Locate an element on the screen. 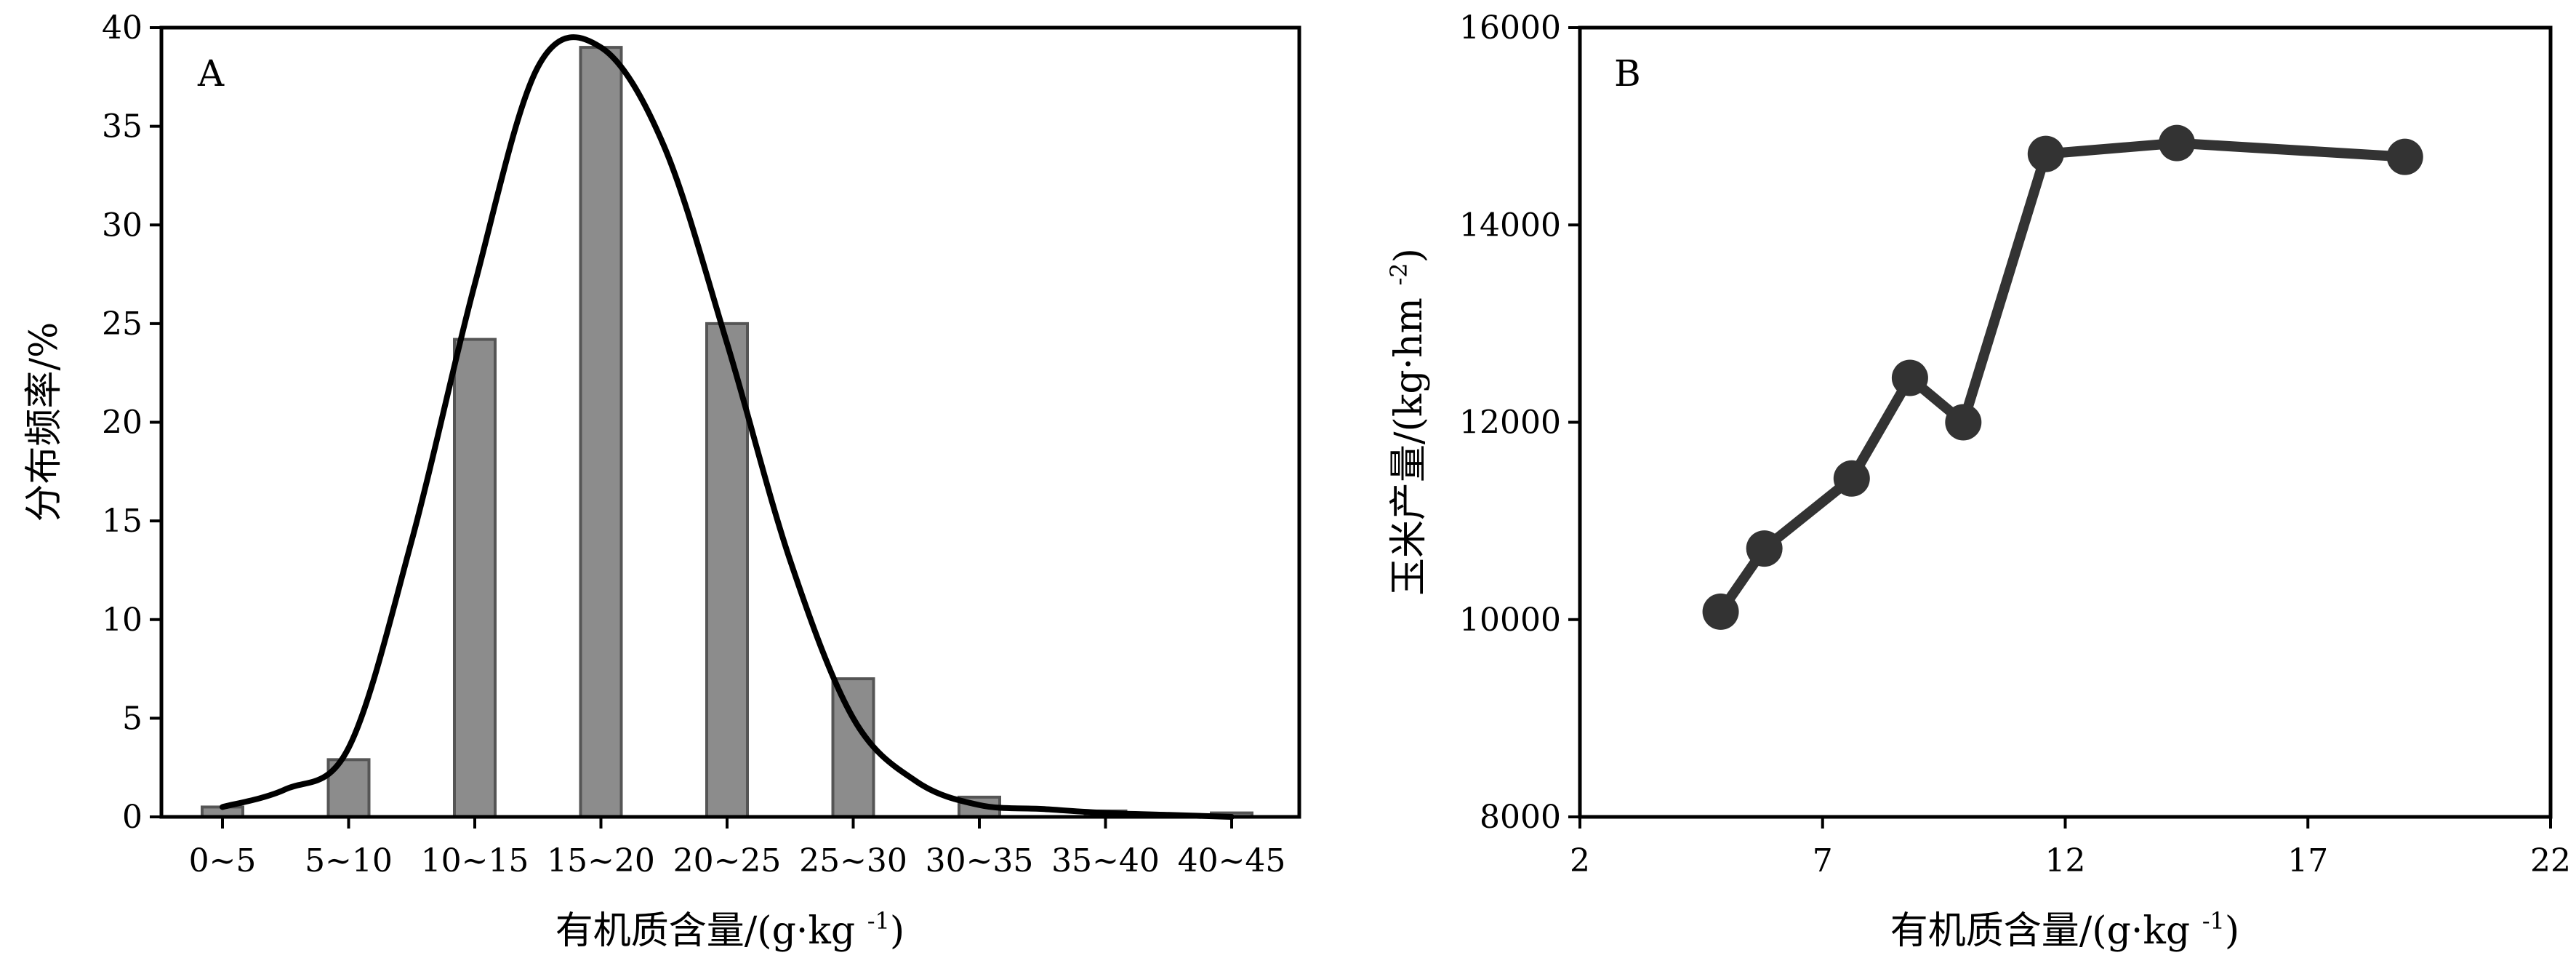 The height and width of the screenshot is (958, 2576). x-tick-label: 35~40 is located at coordinates (1105, 860).